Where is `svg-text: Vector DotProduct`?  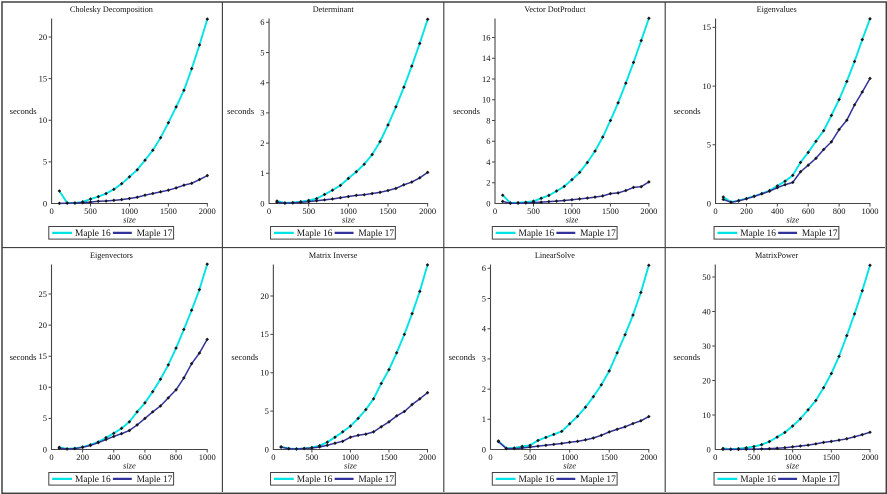
svg-text: Vector DotProduct is located at coordinates (555, 9).